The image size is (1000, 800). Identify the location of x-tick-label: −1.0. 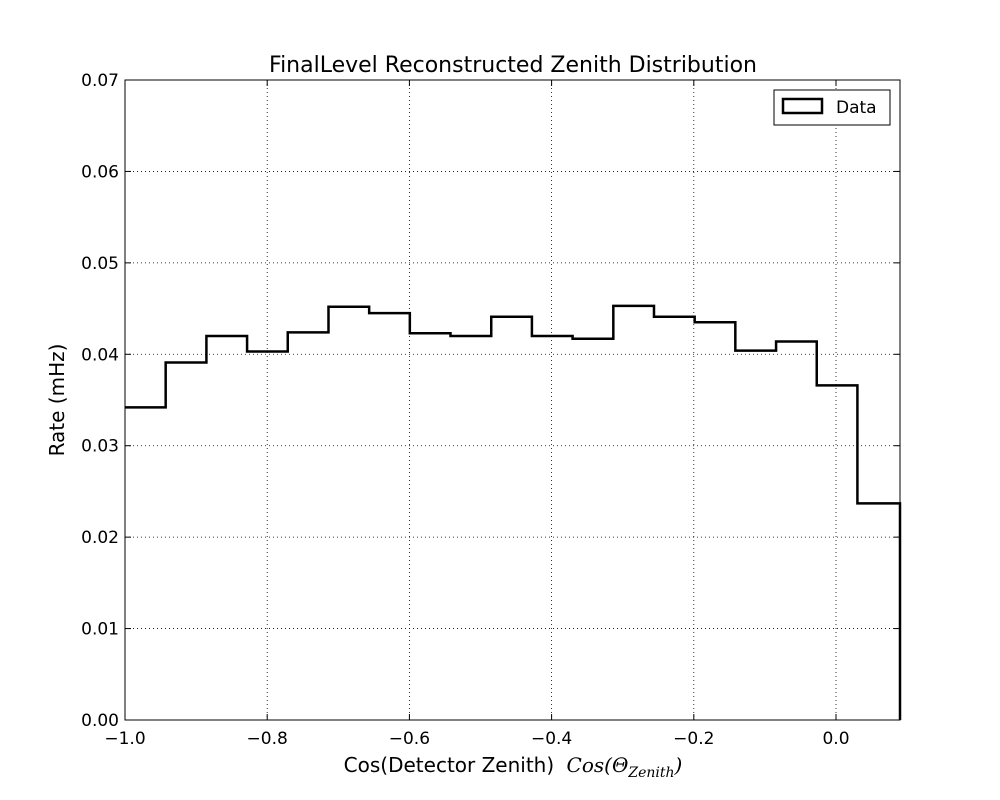
(124, 739).